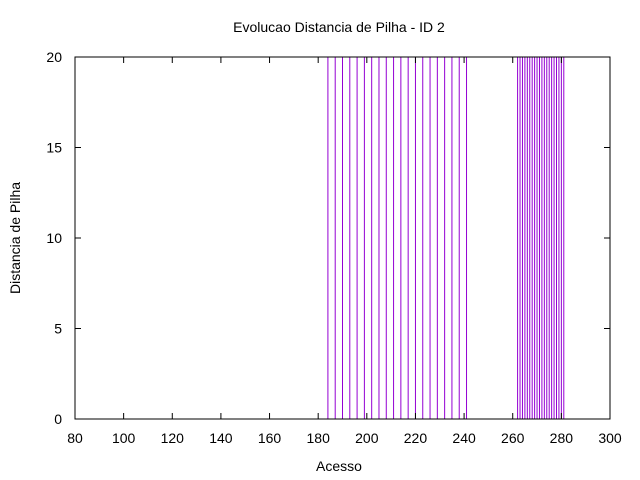  Describe the element at coordinates (339, 466) in the screenshot. I see `x-axis-label: Acesso` at that location.